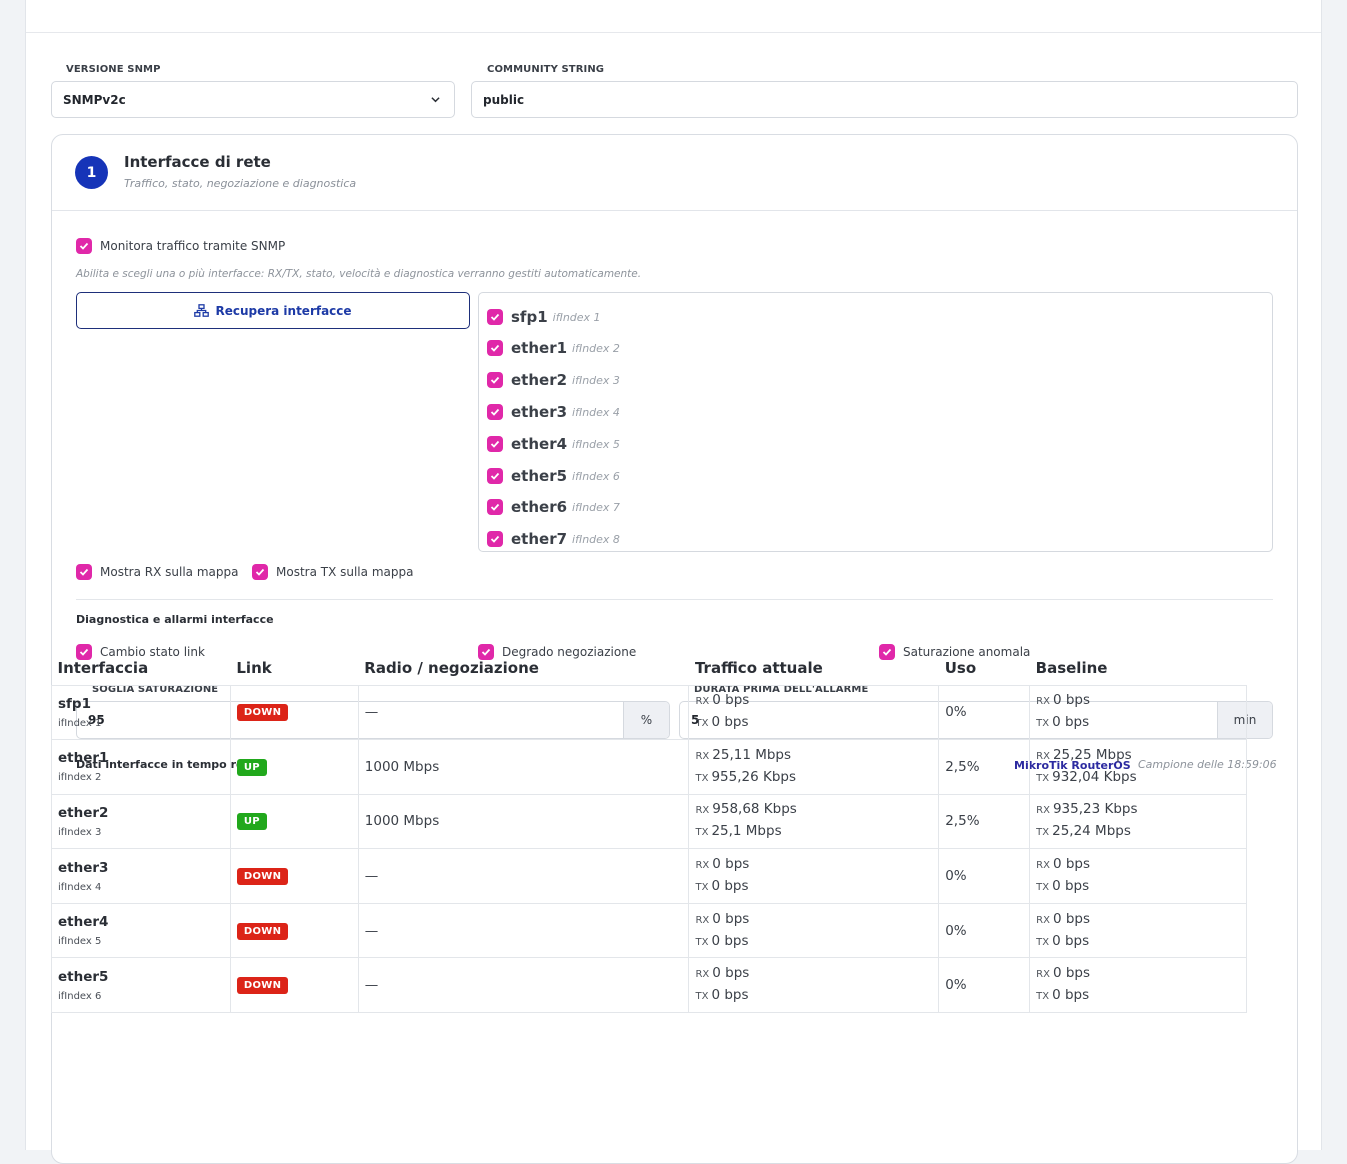  Describe the element at coordinates (539, 380) in the screenshot. I see `interface-name: ether2` at that location.